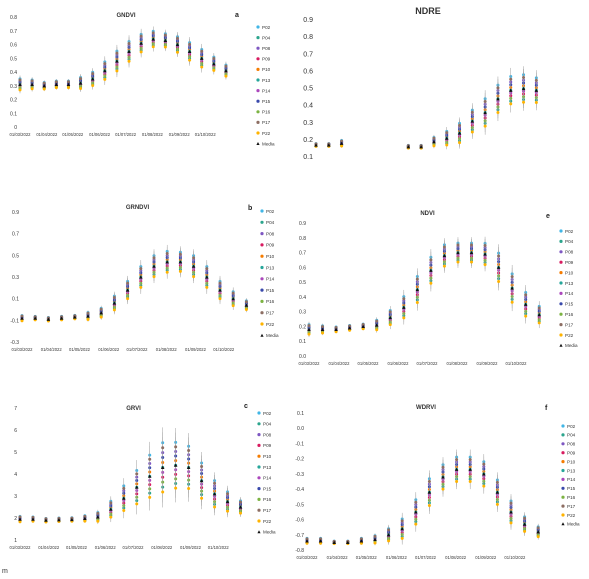 The width and height of the screenshot is (589, 579). What do you see at coordinates (299, 521) in the screenshot?
I see `y-tick-label: -0.6` at bounding box center [299, 521].